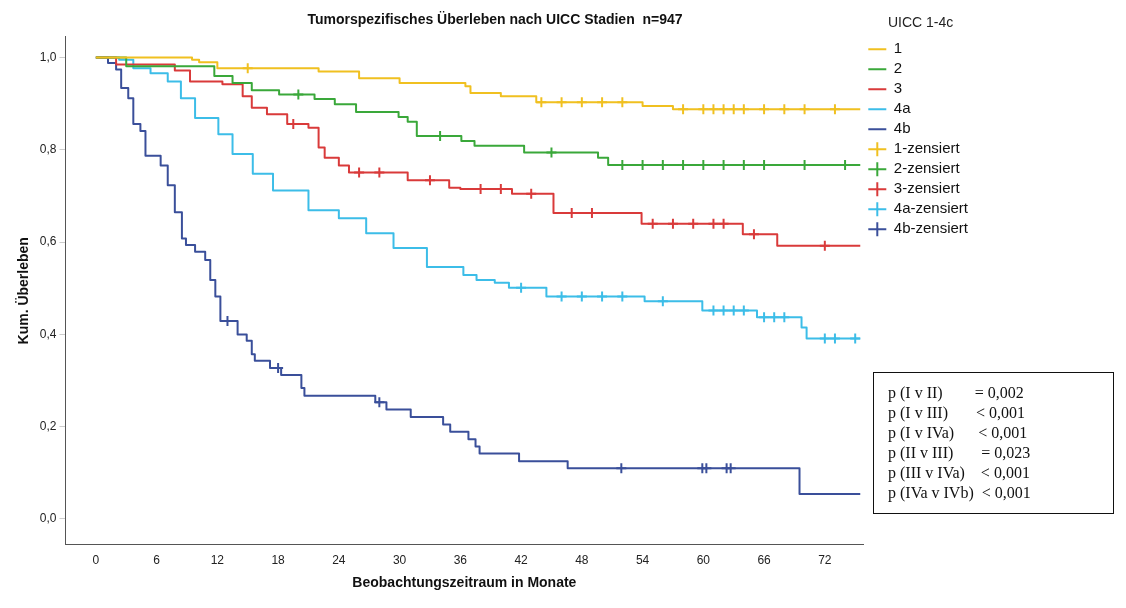 The width and height of the screenshot is (1126, 608). I want to click on chart-title: Tumorspezifisches Überleben nach UICC Stadien n=947, so click(495, 19).